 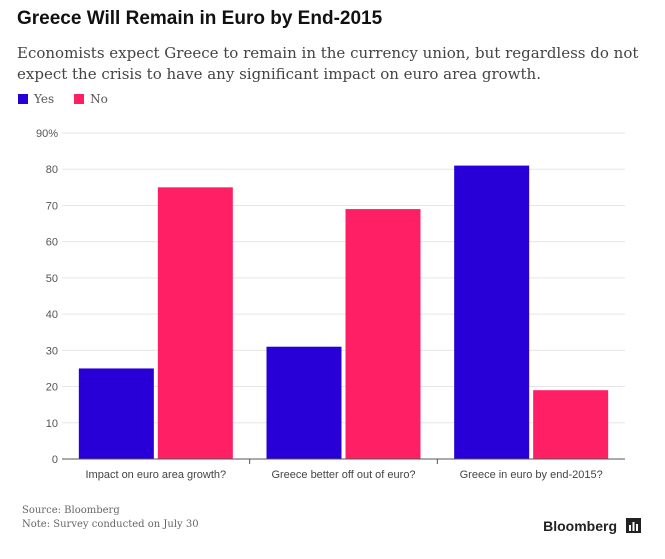 I want to click on y-tick-label: 10, so click(x=52, y=424).